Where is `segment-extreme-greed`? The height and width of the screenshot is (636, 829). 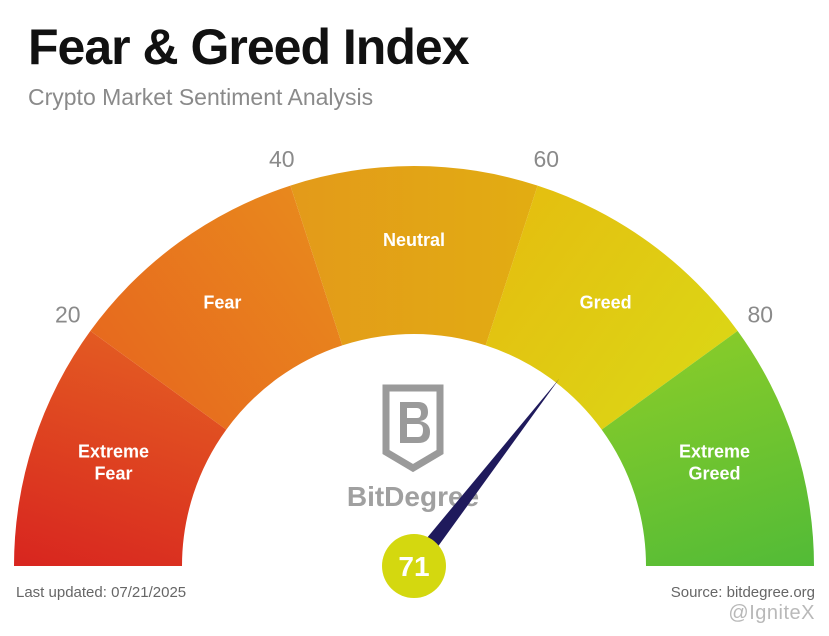
segment-extreme-greed is located at coordinates (707, 448).